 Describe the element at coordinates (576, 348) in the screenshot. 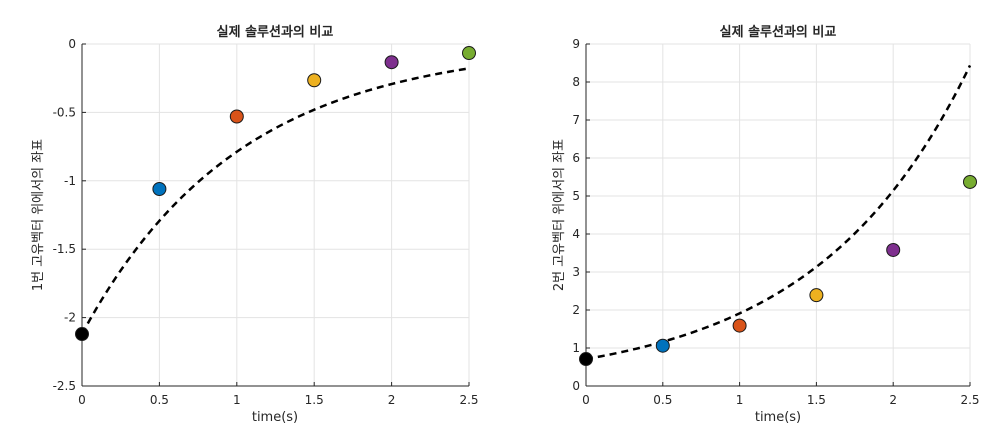

I see `y-tick-label: 1` at that location.